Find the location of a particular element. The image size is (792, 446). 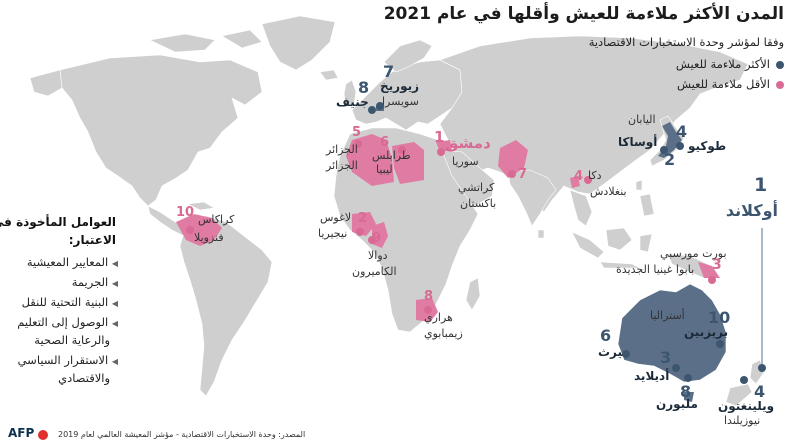

city-dhaka: دكا is located at coordinates (595, 175).